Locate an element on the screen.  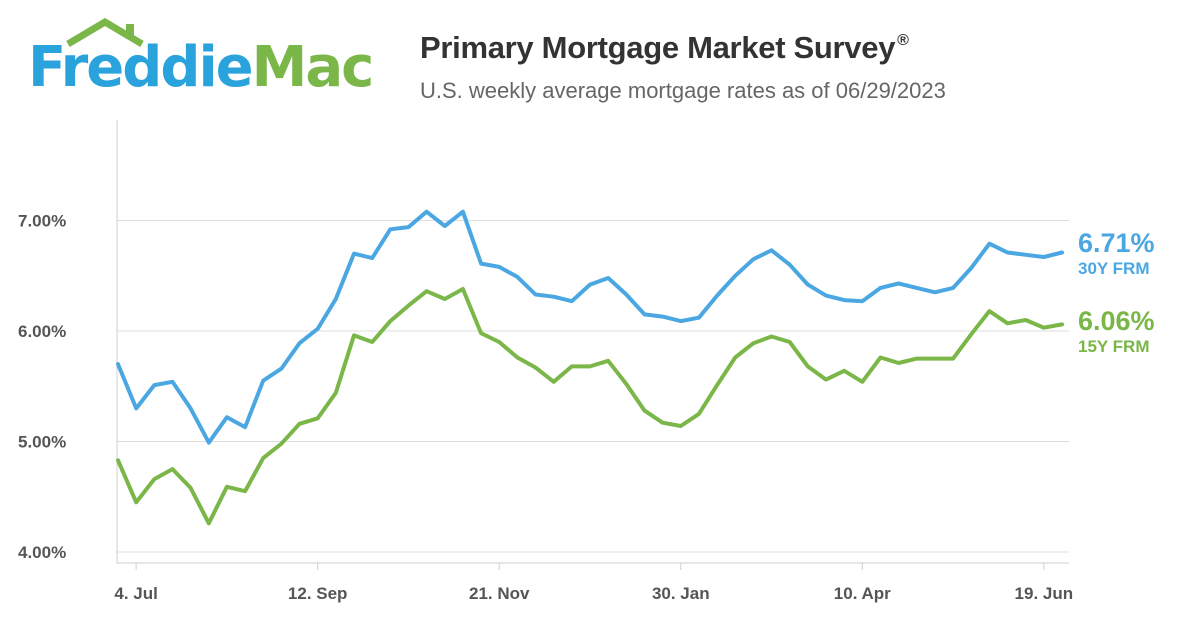
callout-30y-value: 6.71% is located at coordinates (1116, 243).